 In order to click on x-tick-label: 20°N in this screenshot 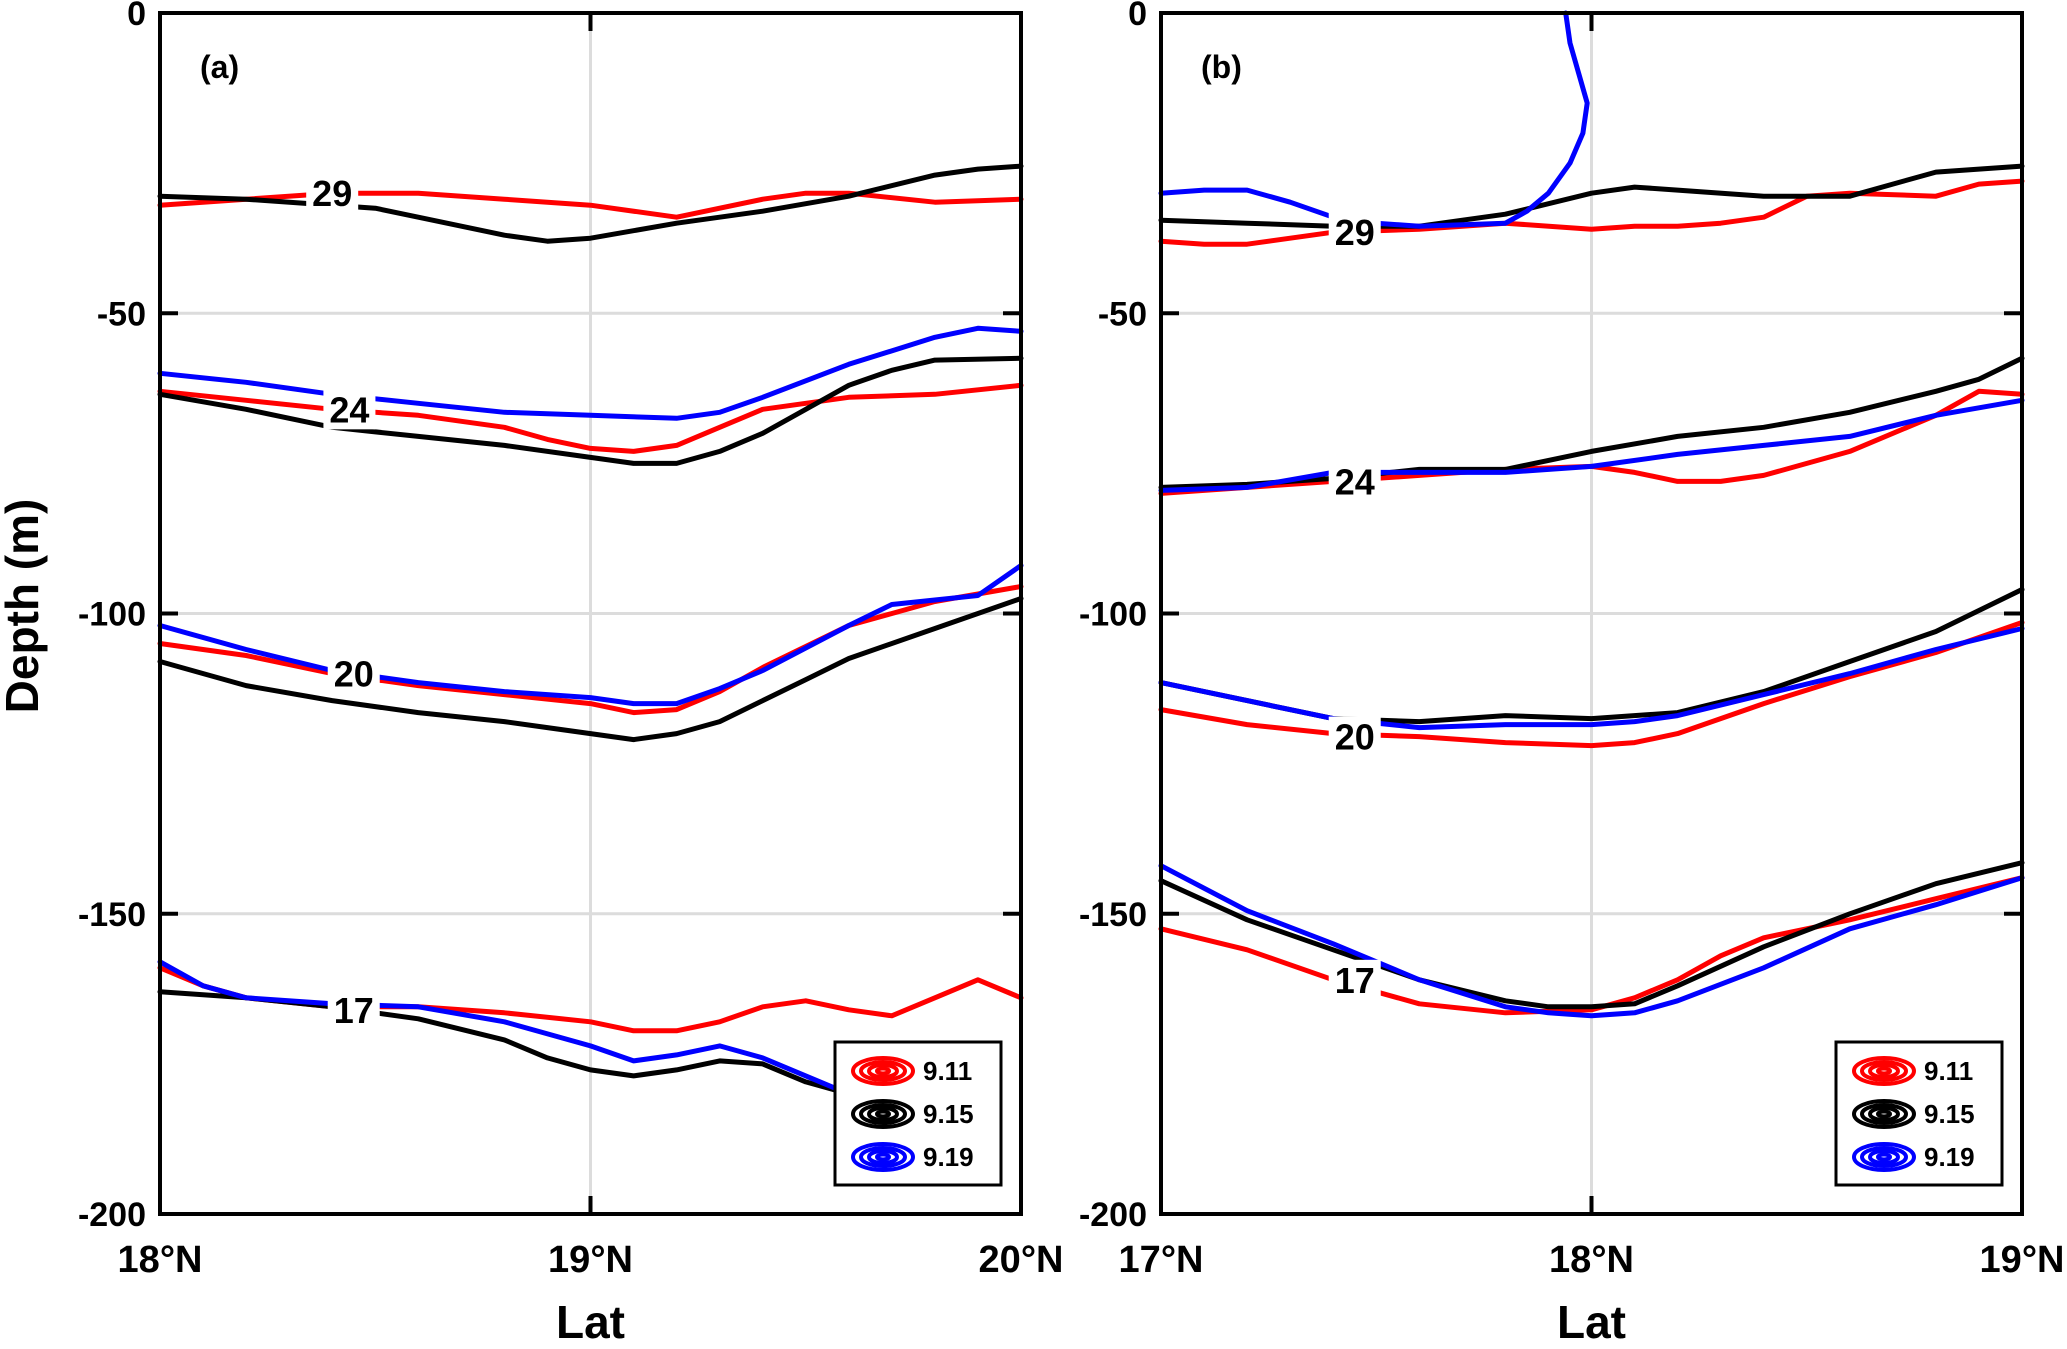, I will do `click(1021, 1260)`.